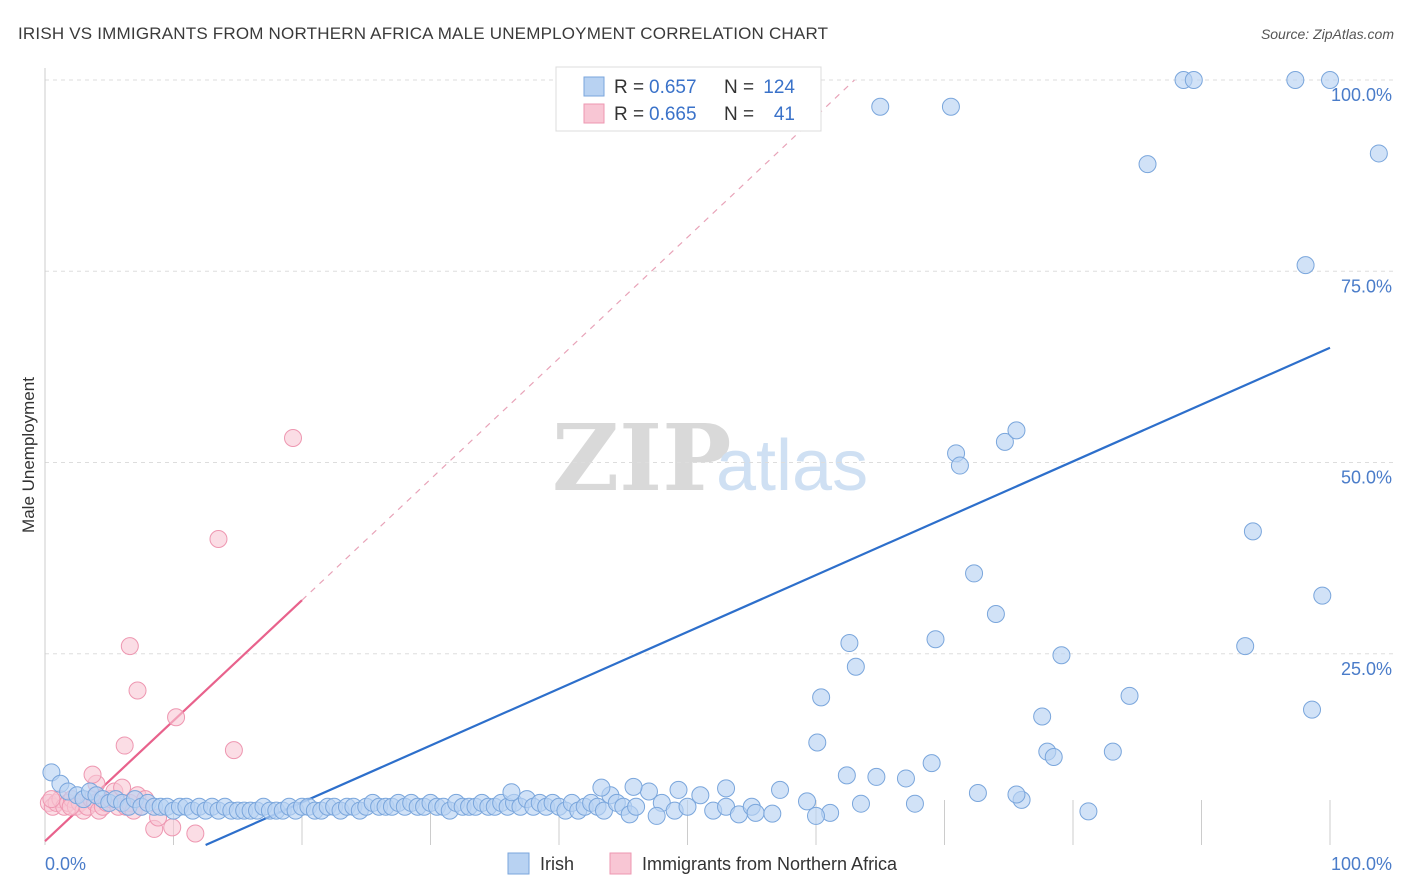 Image resolution: width=1406 pixels, height=892 pixels. What do you see at coordinates (1361, 382) in the screenshot?
I see `y-tick-labels: 25.0% 50.0% 75.0% 100.0%` at bounding box center [1361, 382].